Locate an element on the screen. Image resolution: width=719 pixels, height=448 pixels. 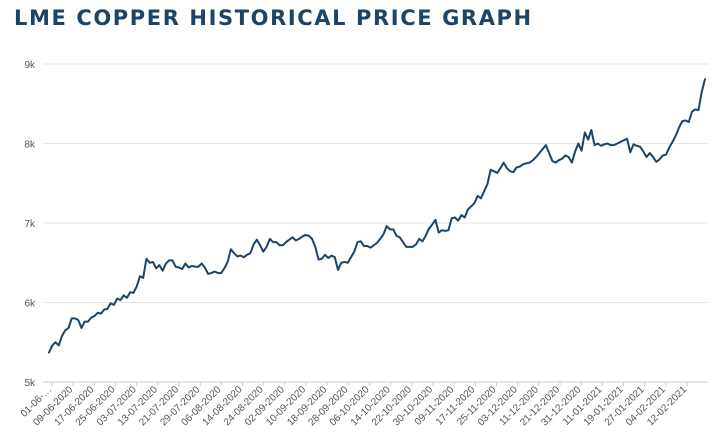
y-tick-label: 9k is located at coordinates (30, 65).